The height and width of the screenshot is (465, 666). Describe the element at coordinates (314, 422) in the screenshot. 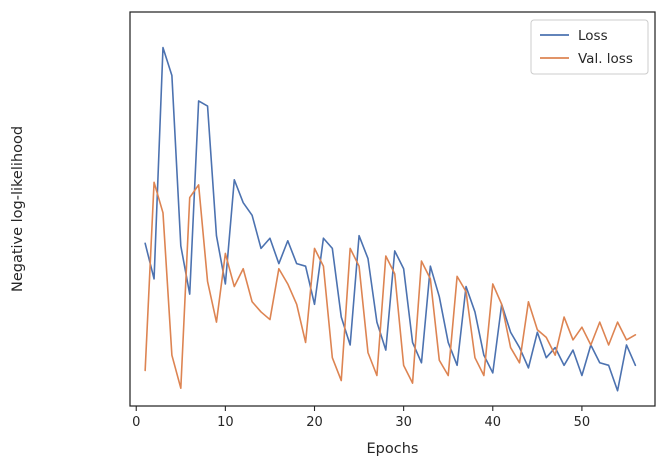

I see `x-tick-label: 20` at that location.